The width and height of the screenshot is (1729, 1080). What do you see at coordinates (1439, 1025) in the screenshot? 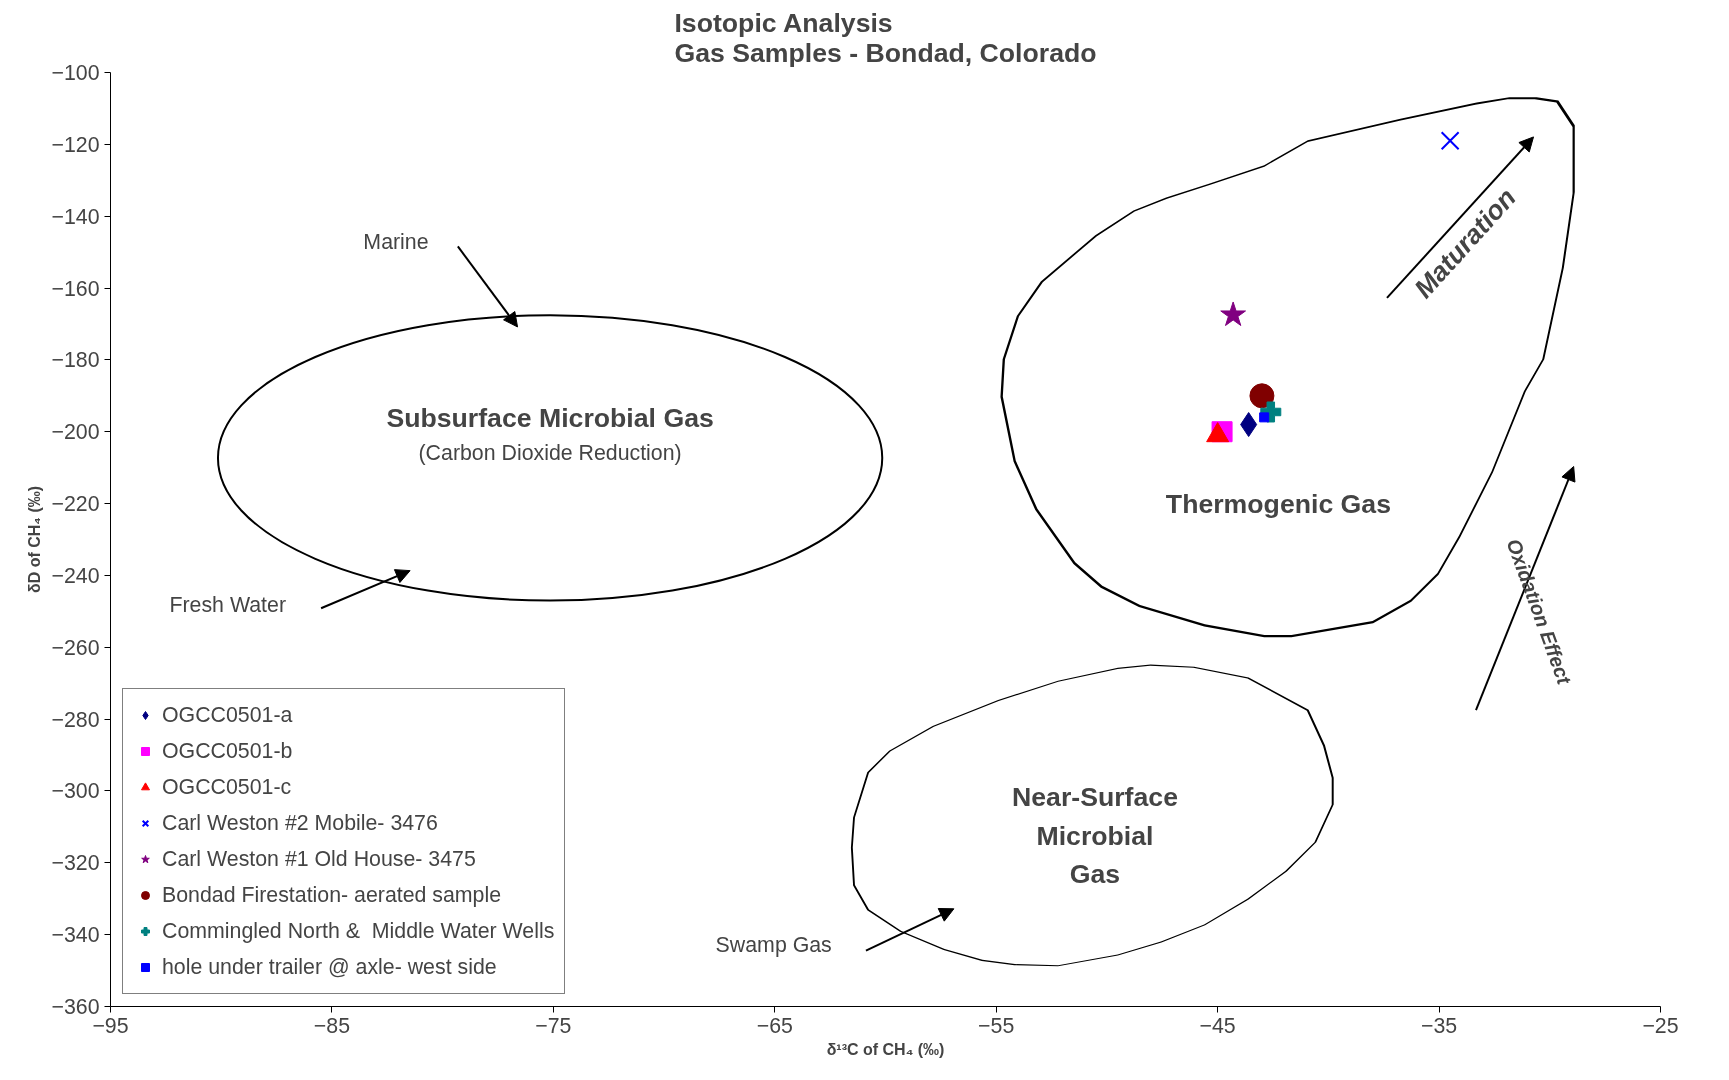
I see `x-tick-label: −35` at bounding box center [1439, 1025].